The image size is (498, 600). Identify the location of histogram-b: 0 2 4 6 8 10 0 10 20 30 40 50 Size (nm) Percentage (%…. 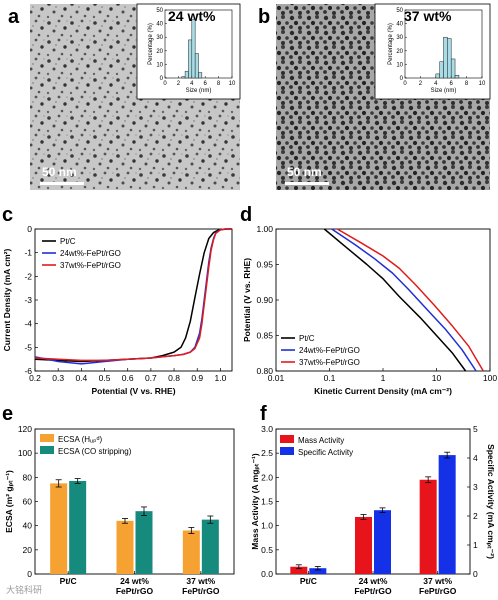
(437, 51).